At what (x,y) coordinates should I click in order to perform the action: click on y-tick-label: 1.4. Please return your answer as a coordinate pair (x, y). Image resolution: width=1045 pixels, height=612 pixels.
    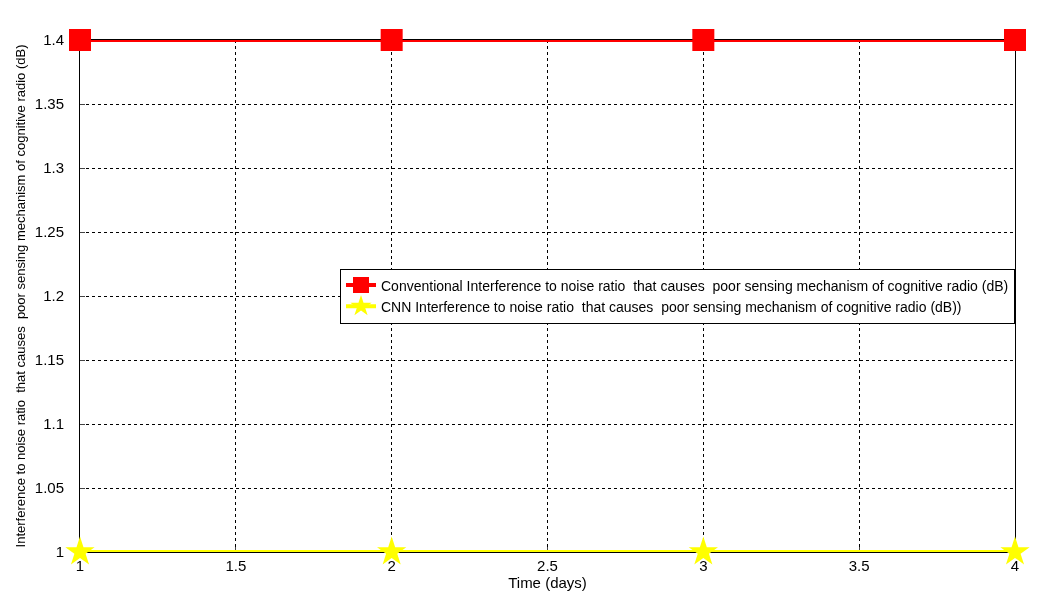
    Looking at the image, I should click on (53, 40).